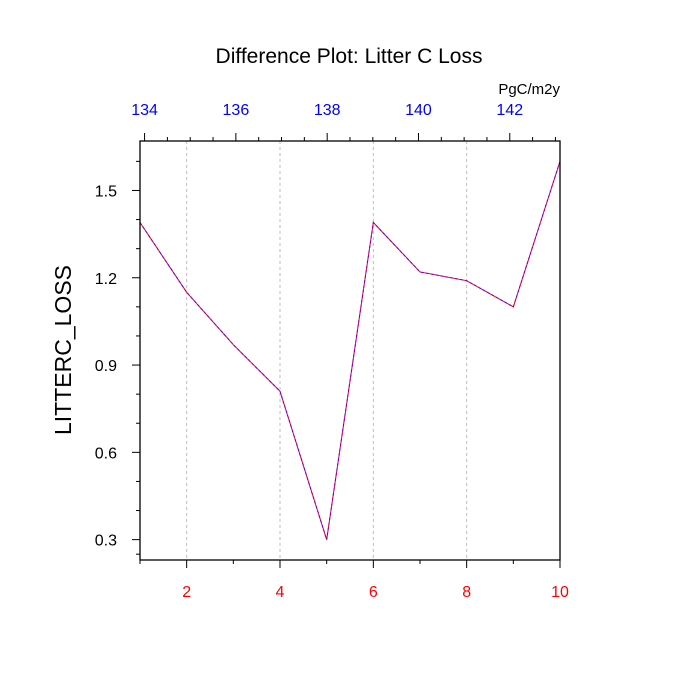 This screenshot has width=700, height=700. I want to click on y-tick-label: 1.2, so click(106, 279).